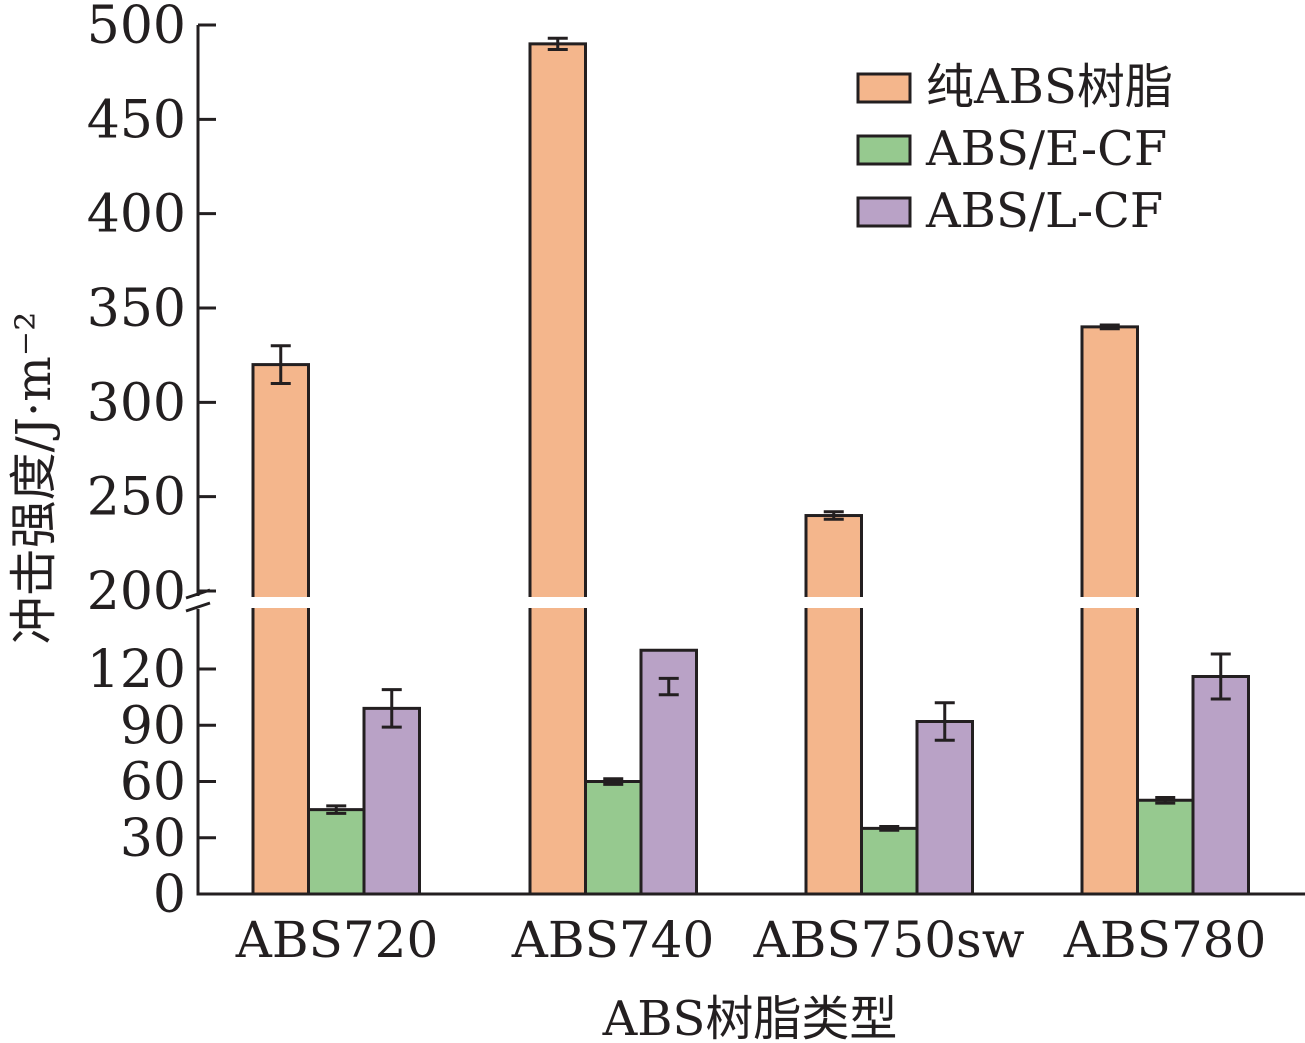  What do you see at coordinates (153, 839) in the screenshot?
I see `y-tick-label-30: 30` at bounding box center [153, 839].